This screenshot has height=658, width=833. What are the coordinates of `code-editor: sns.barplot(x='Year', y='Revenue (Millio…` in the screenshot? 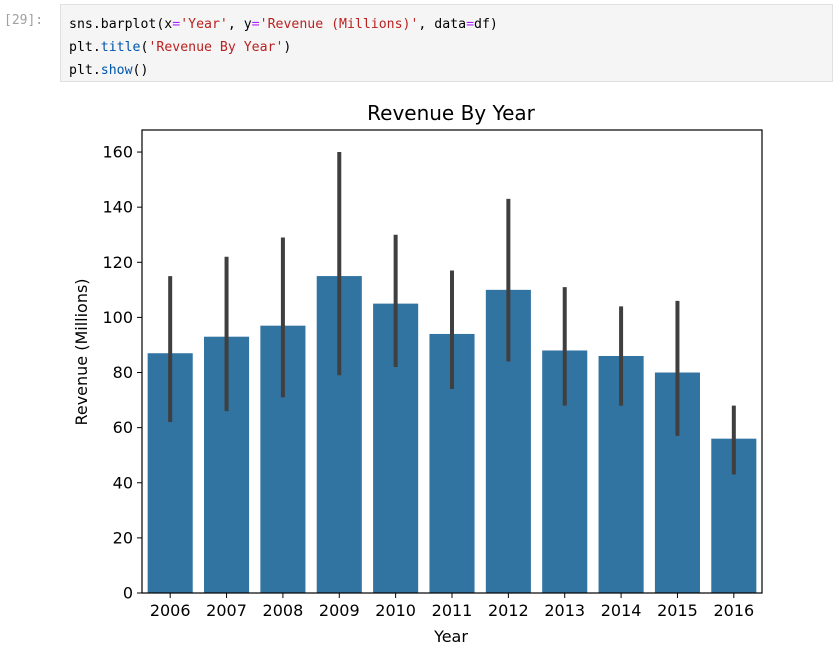 It's located at (283, 47).